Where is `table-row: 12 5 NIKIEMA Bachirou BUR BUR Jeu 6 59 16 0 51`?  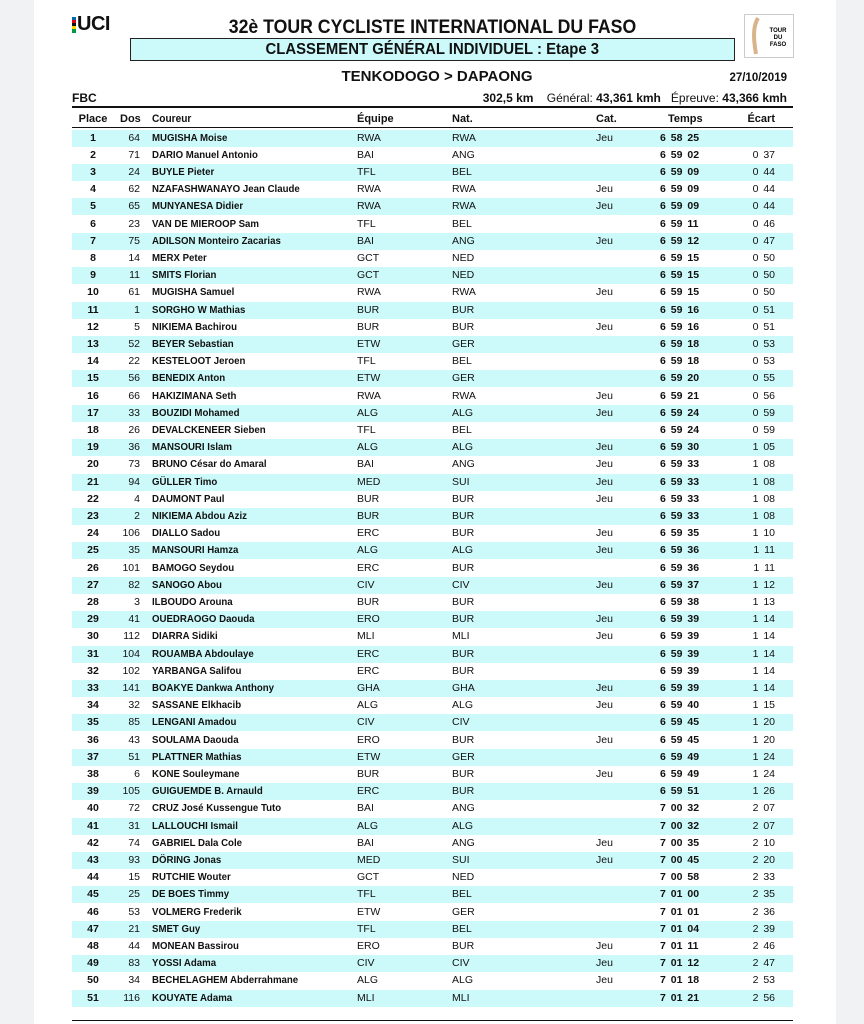
table-row: 12 5 NIKIEMA Bachirou BUR BUR Jeu 6 59 16 0 51 is located at coordinates (432, 327).